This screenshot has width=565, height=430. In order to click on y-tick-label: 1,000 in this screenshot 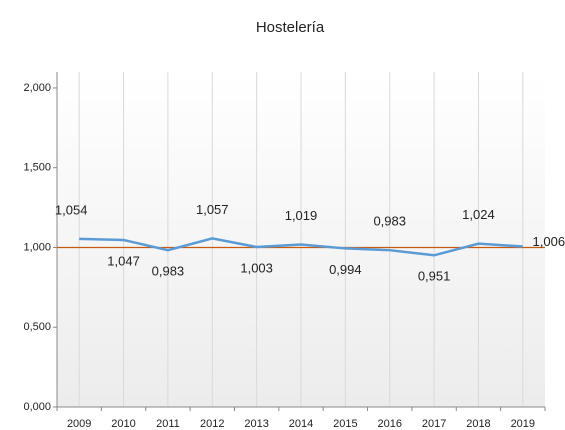, I will do `click(37, 247)`.